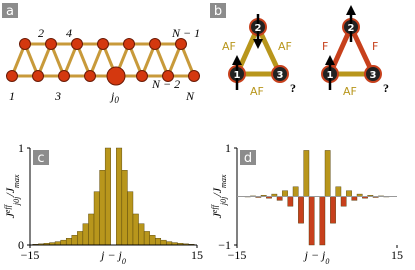 This screenshot has width=415, height=270. I want to click on site-label: N − 1, so click(185, 33).